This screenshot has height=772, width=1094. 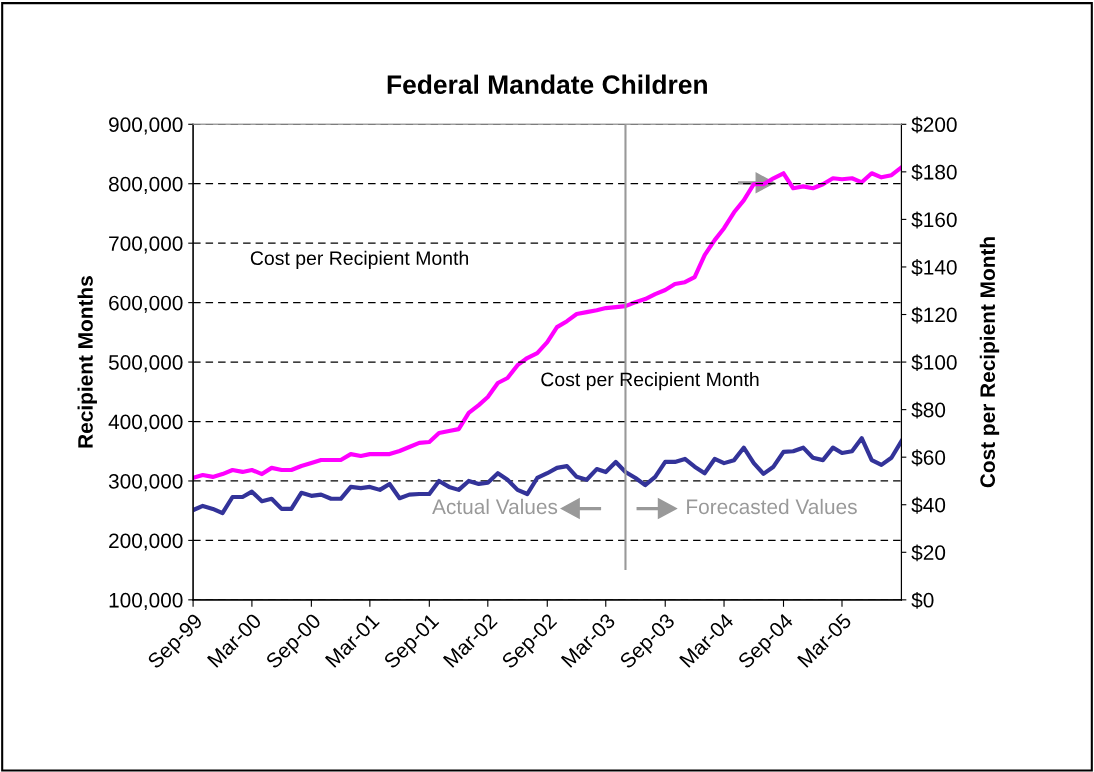 What do you see at coordinates (772, 506) in the screenshot?
I see `annotation: Forecasted Values` at bounding box center [772, 506].